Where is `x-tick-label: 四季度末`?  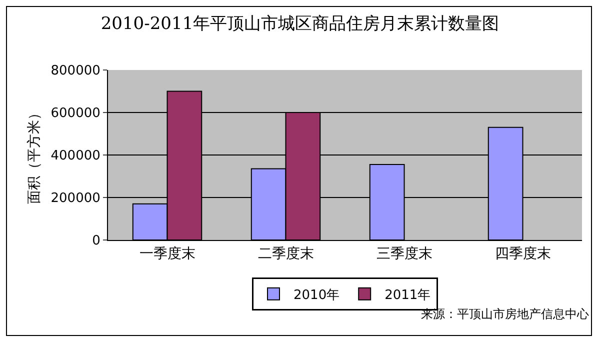
x-tick-label: 四季度末 is located at coordinates (522, 254).